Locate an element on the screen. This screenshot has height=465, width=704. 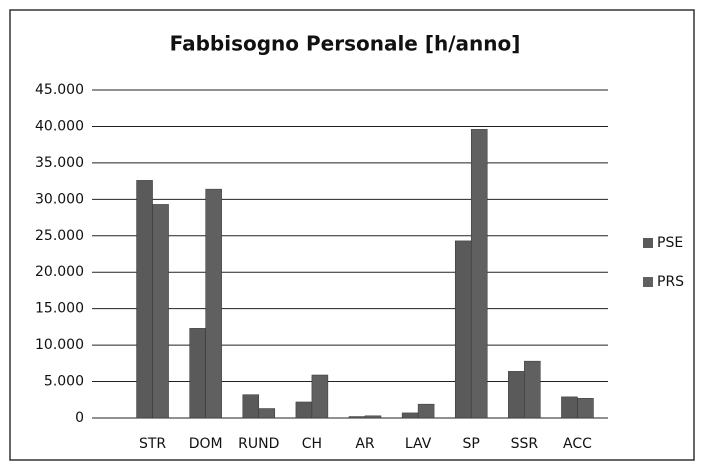
x-tick-label: RUND is located at coordinates (258, 444).